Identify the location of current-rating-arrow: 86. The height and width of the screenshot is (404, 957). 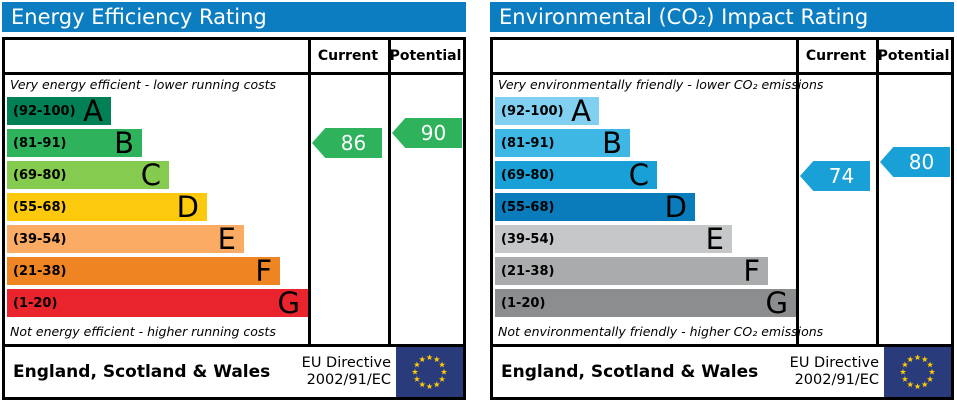
(347, 143).